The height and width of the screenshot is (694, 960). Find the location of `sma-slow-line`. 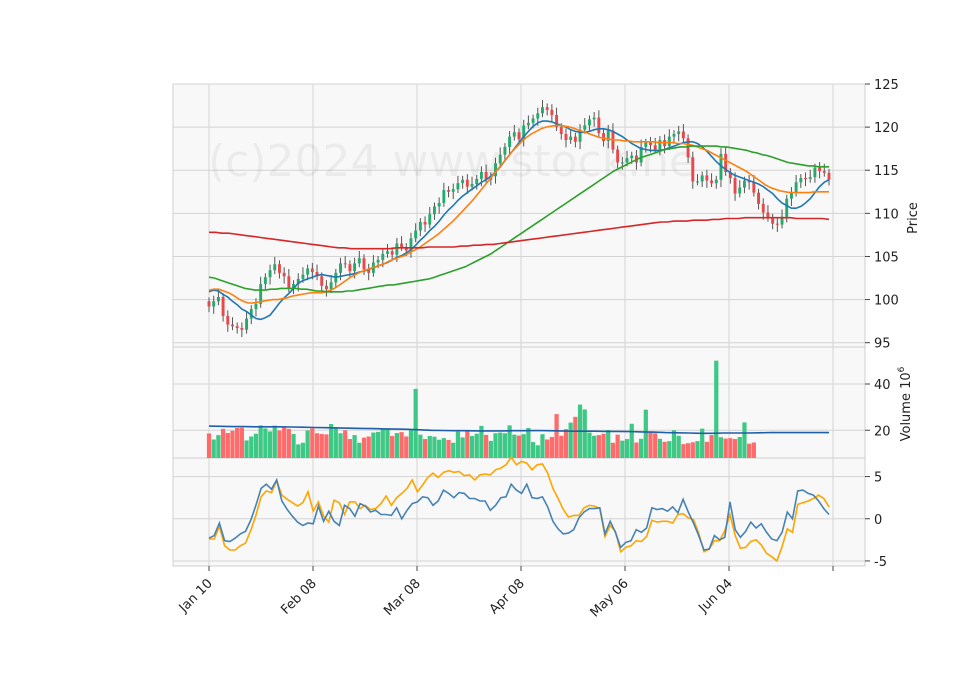

sma-slow-line is located at coordinates (518, 219).